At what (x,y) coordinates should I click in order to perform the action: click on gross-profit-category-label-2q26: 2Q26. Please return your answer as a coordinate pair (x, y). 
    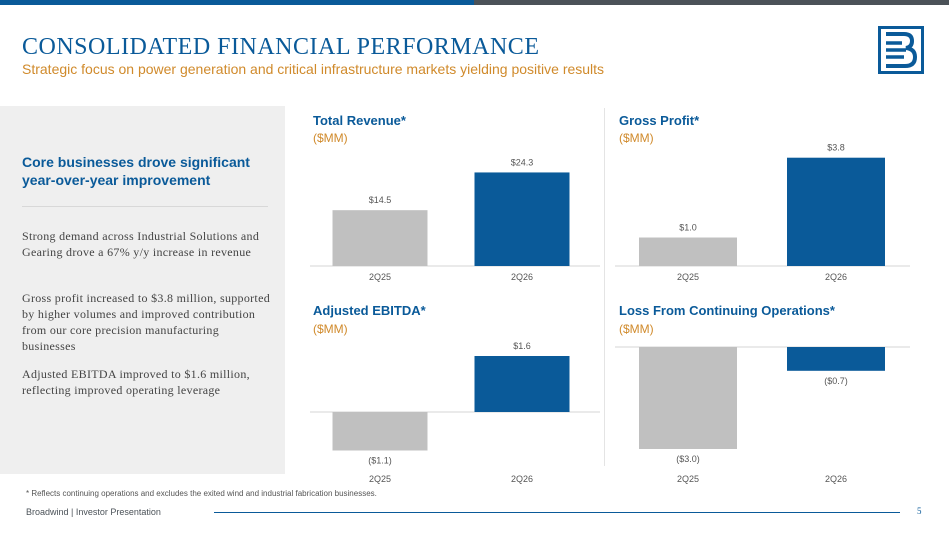
    Looking at the image, I should click on (836, 277).